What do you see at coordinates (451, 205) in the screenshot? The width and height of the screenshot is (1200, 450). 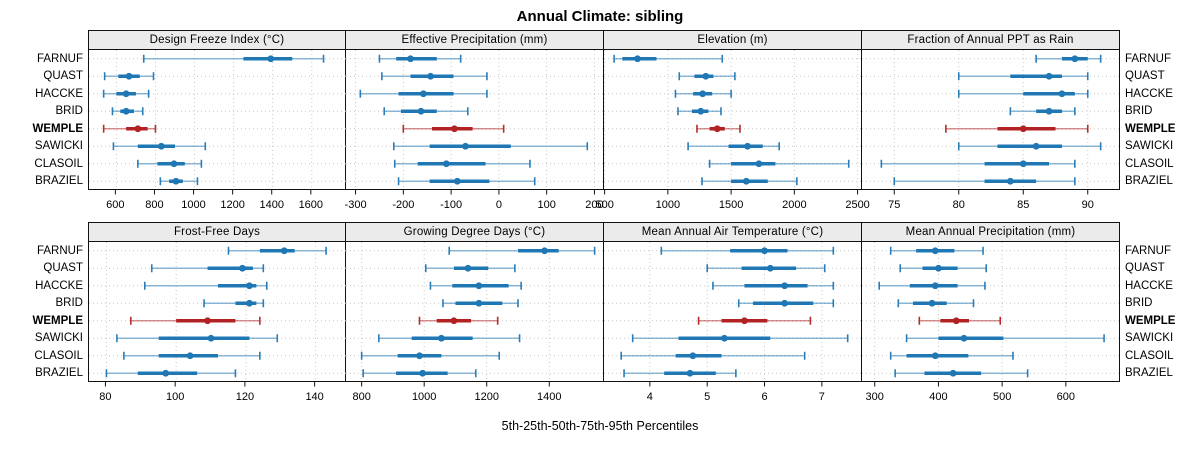 I see `svg-text: -100` at bounding box center [451, 205].